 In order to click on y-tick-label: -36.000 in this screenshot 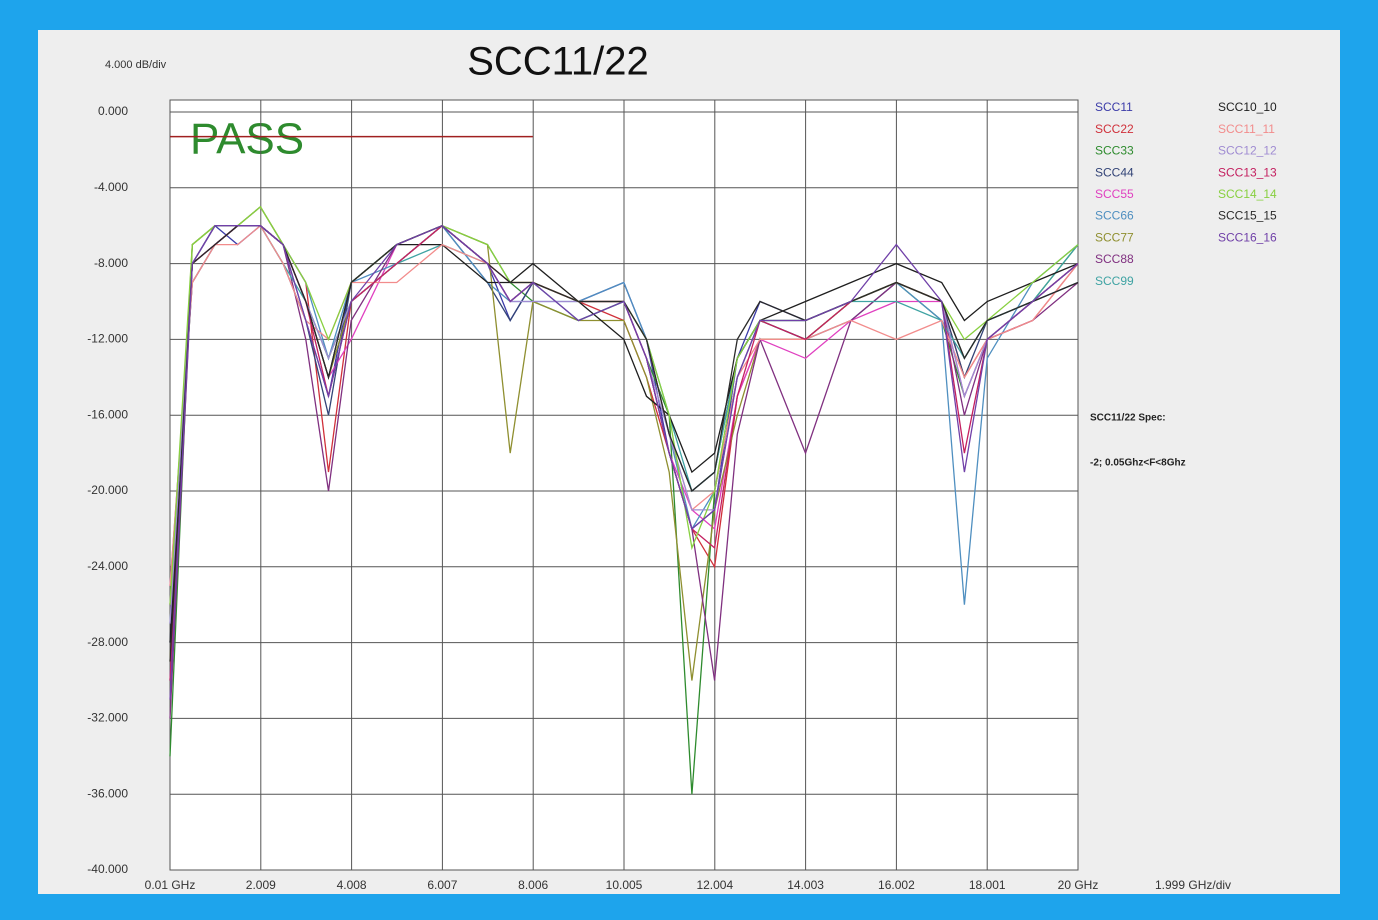, I will do `click(107, 793)`.